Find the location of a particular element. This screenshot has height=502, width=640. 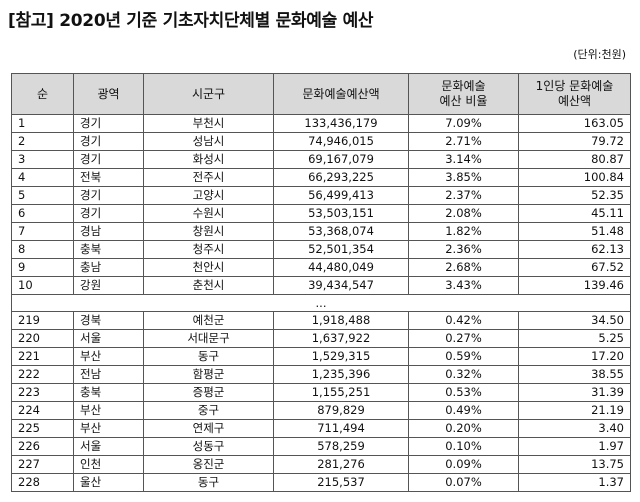

cell-budget: 1,235,396 is located at coordinates (341, 374).